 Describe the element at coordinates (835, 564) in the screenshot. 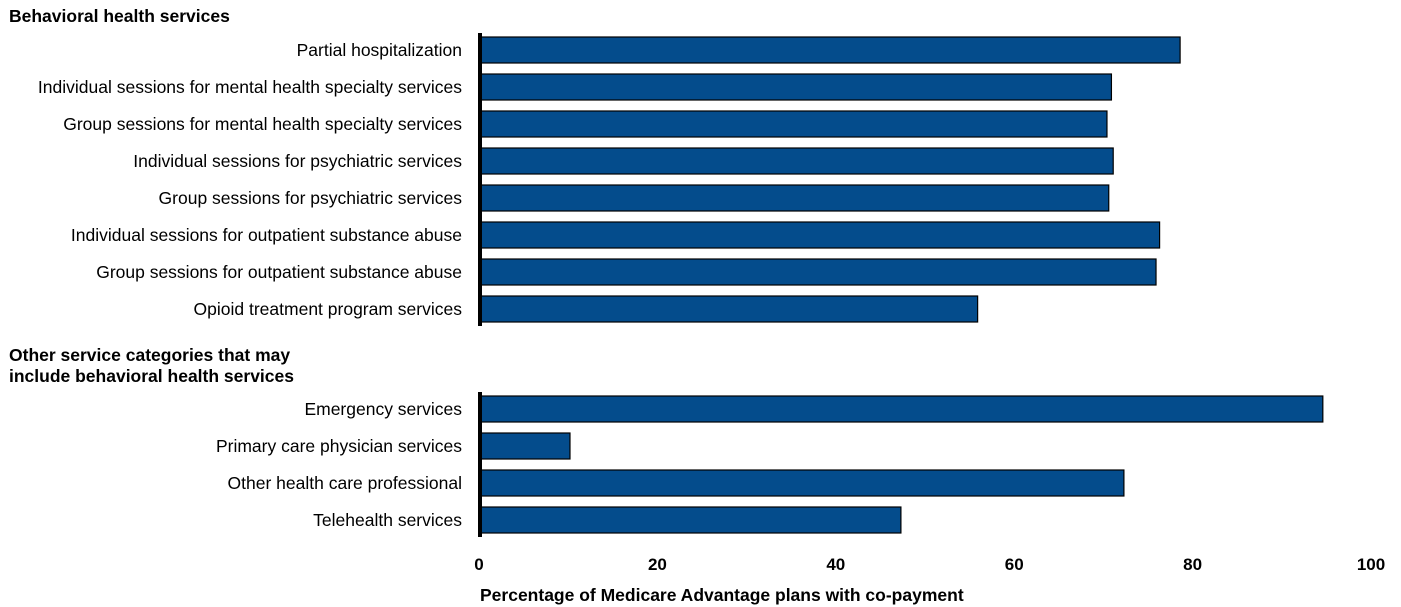

I see `x-tick-label: 40` at that location.